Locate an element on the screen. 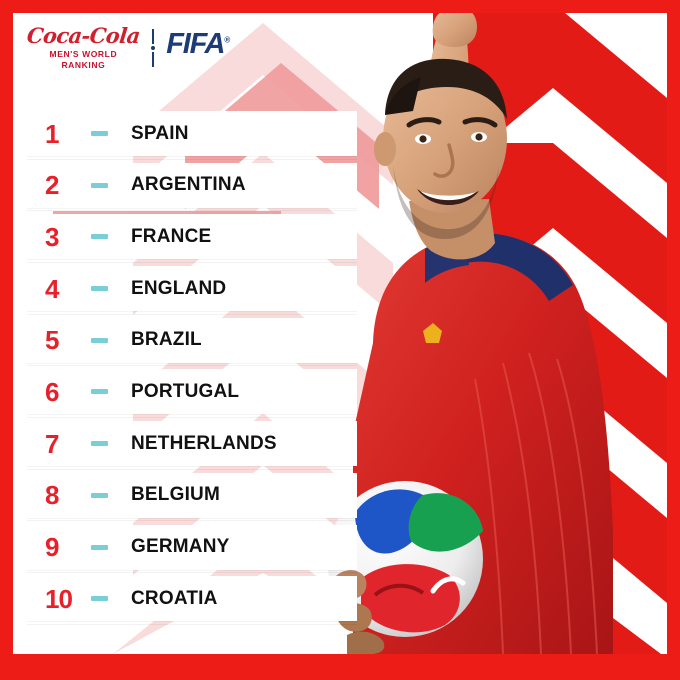 The image size is (680, 680). ranking-row: 3 FRANCE is located at coordinates (192, 238).